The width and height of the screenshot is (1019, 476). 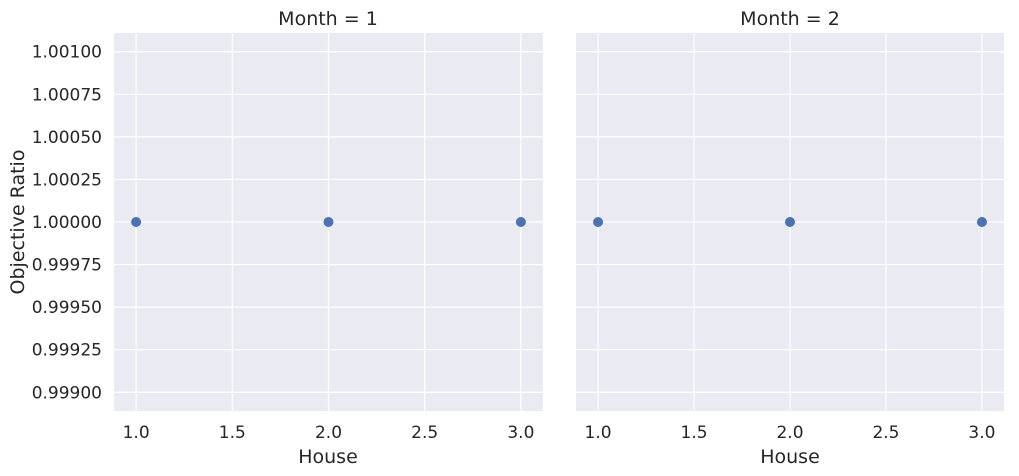 I want to click on panel-title: Month = 1, so click(x=328, y=19).